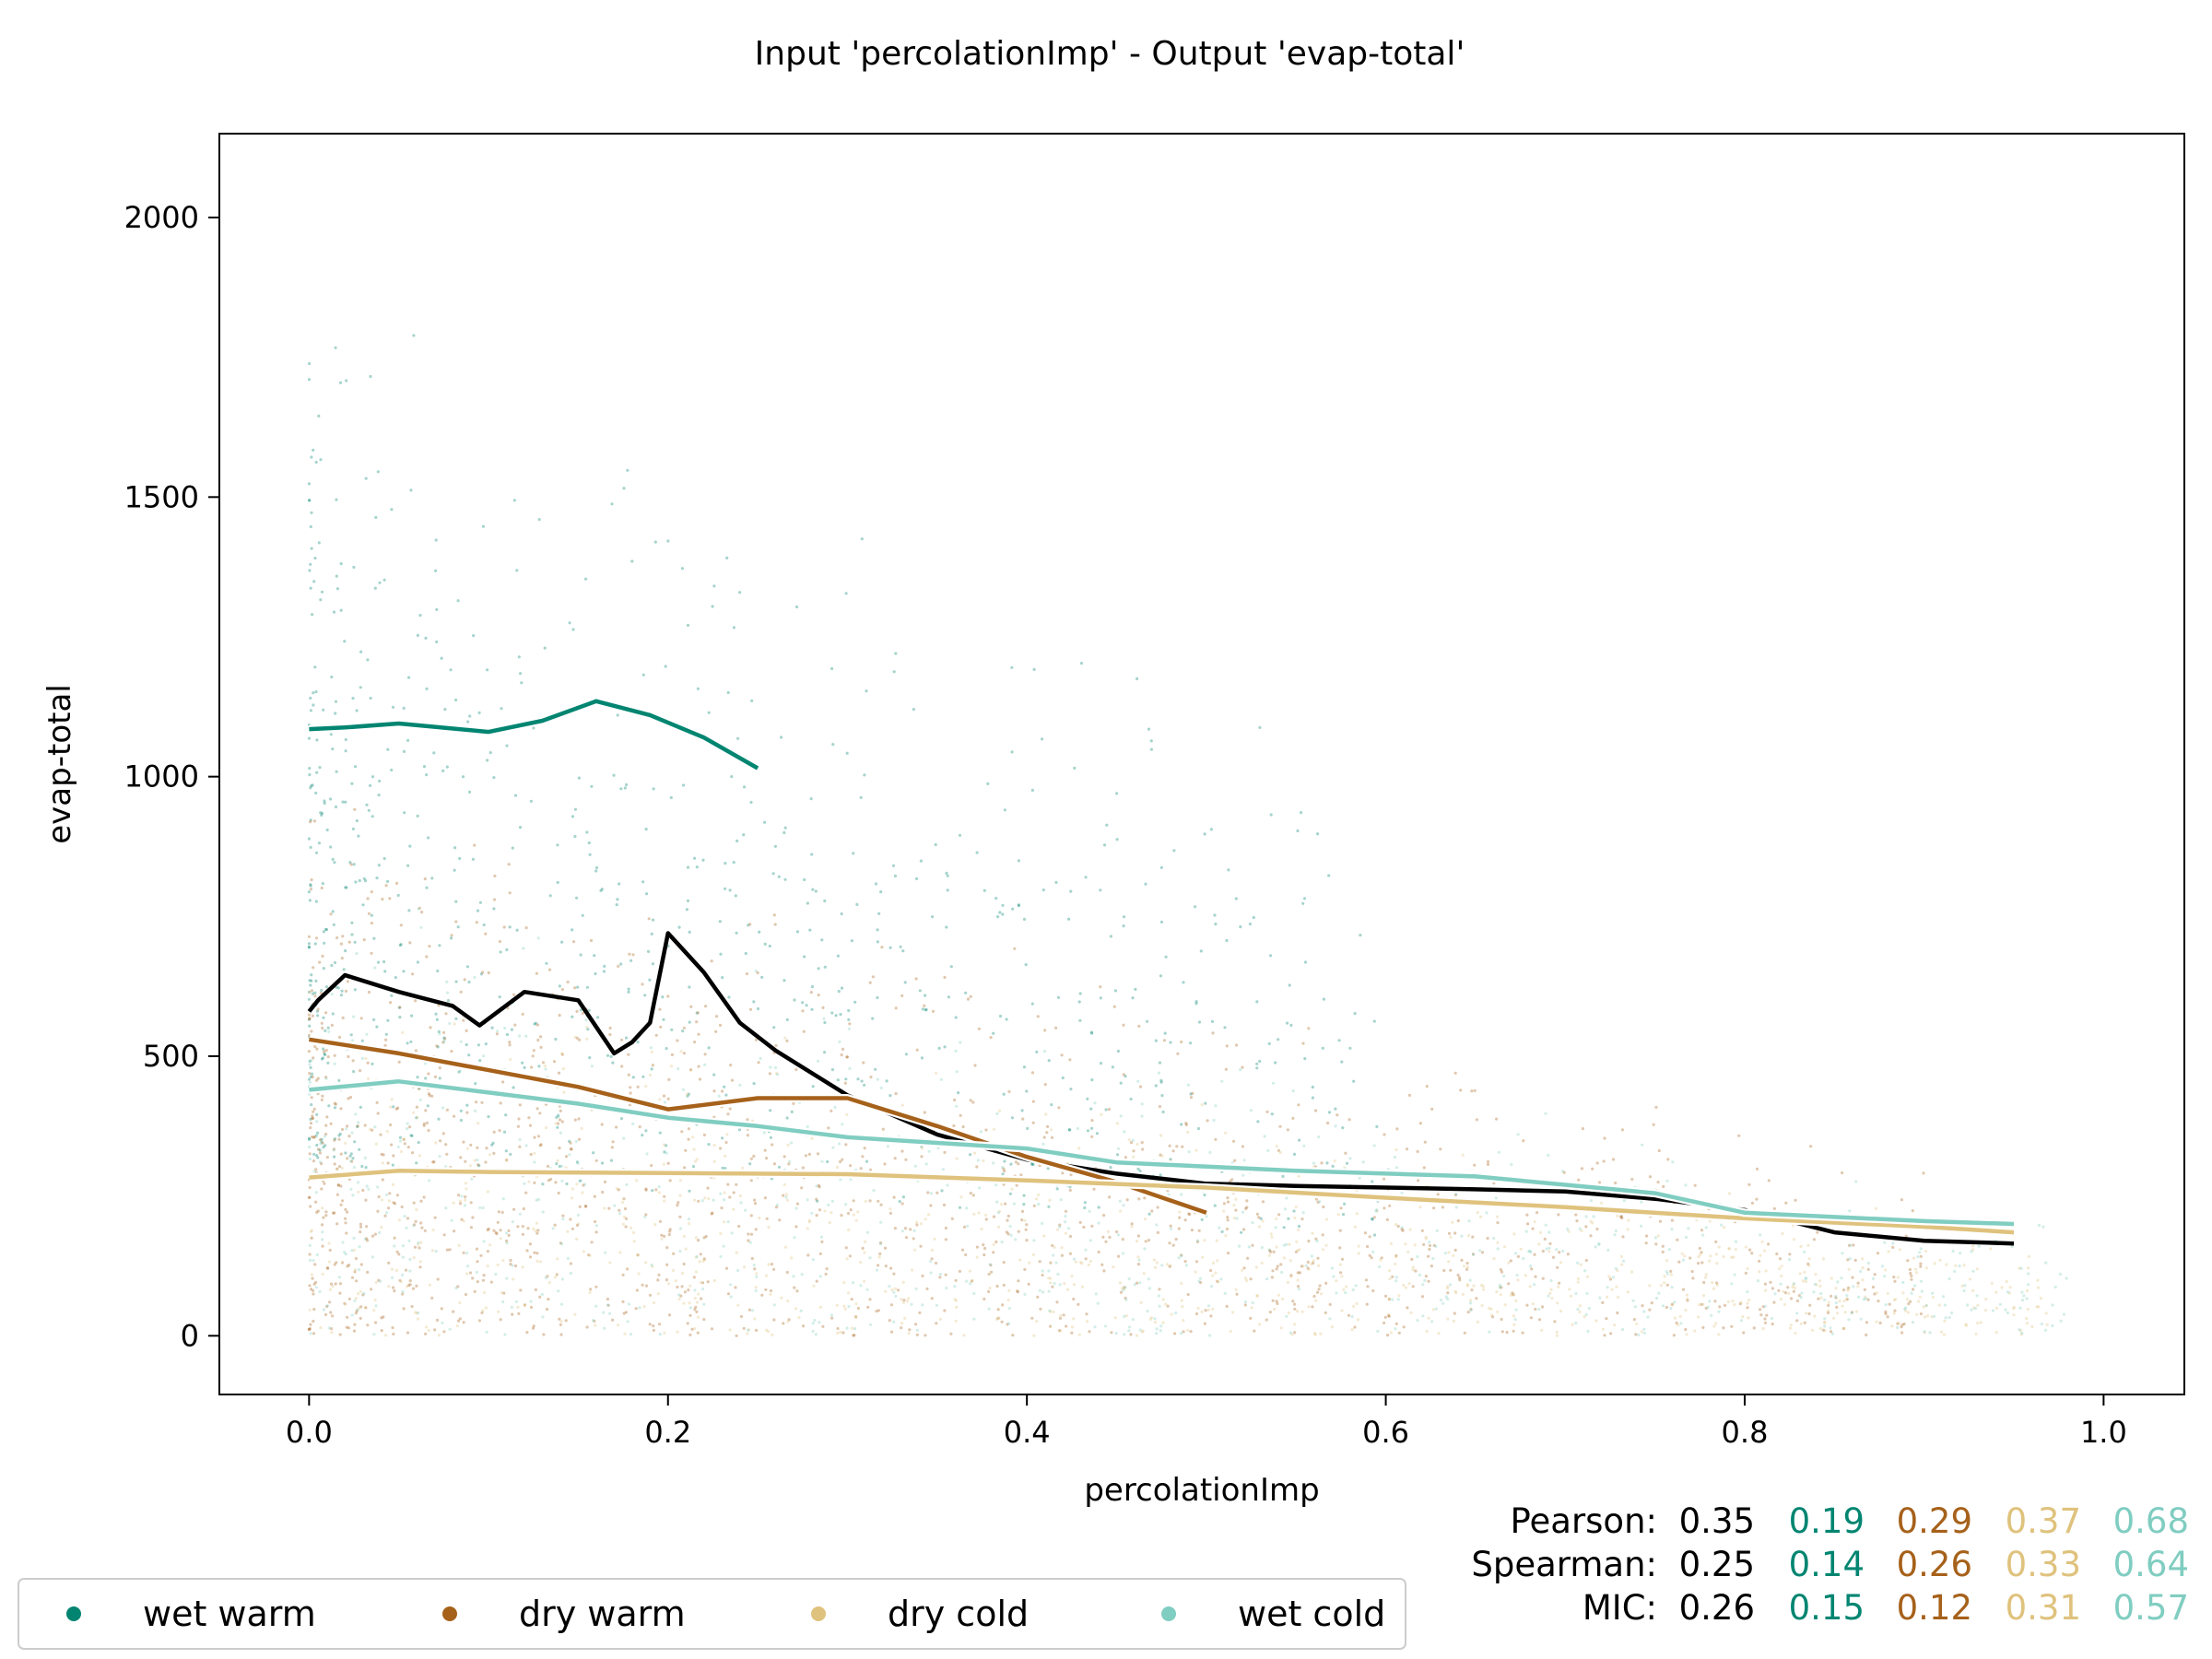  Describe the element at coordinates (1827, 1521) in the screenshot. I see `stat-value-wet-warm: 0.19` at that location.